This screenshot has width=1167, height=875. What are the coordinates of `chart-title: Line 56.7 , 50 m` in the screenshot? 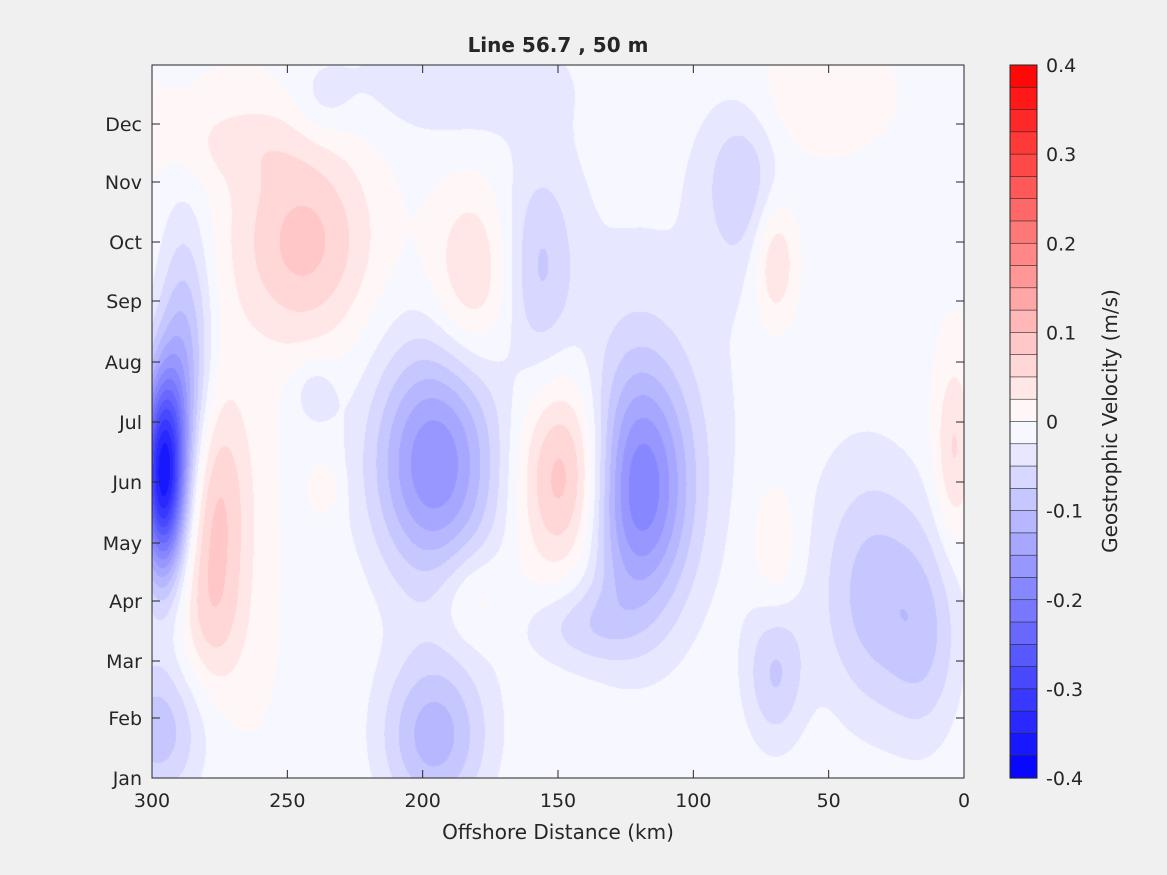 It's located at (558, 45).